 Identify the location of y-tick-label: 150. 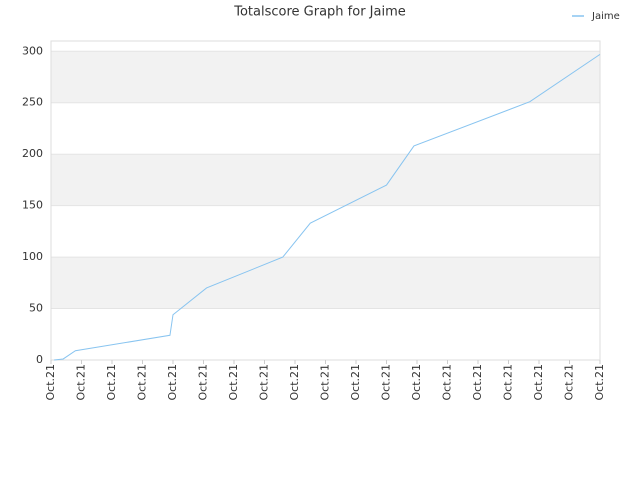
(32, 205).